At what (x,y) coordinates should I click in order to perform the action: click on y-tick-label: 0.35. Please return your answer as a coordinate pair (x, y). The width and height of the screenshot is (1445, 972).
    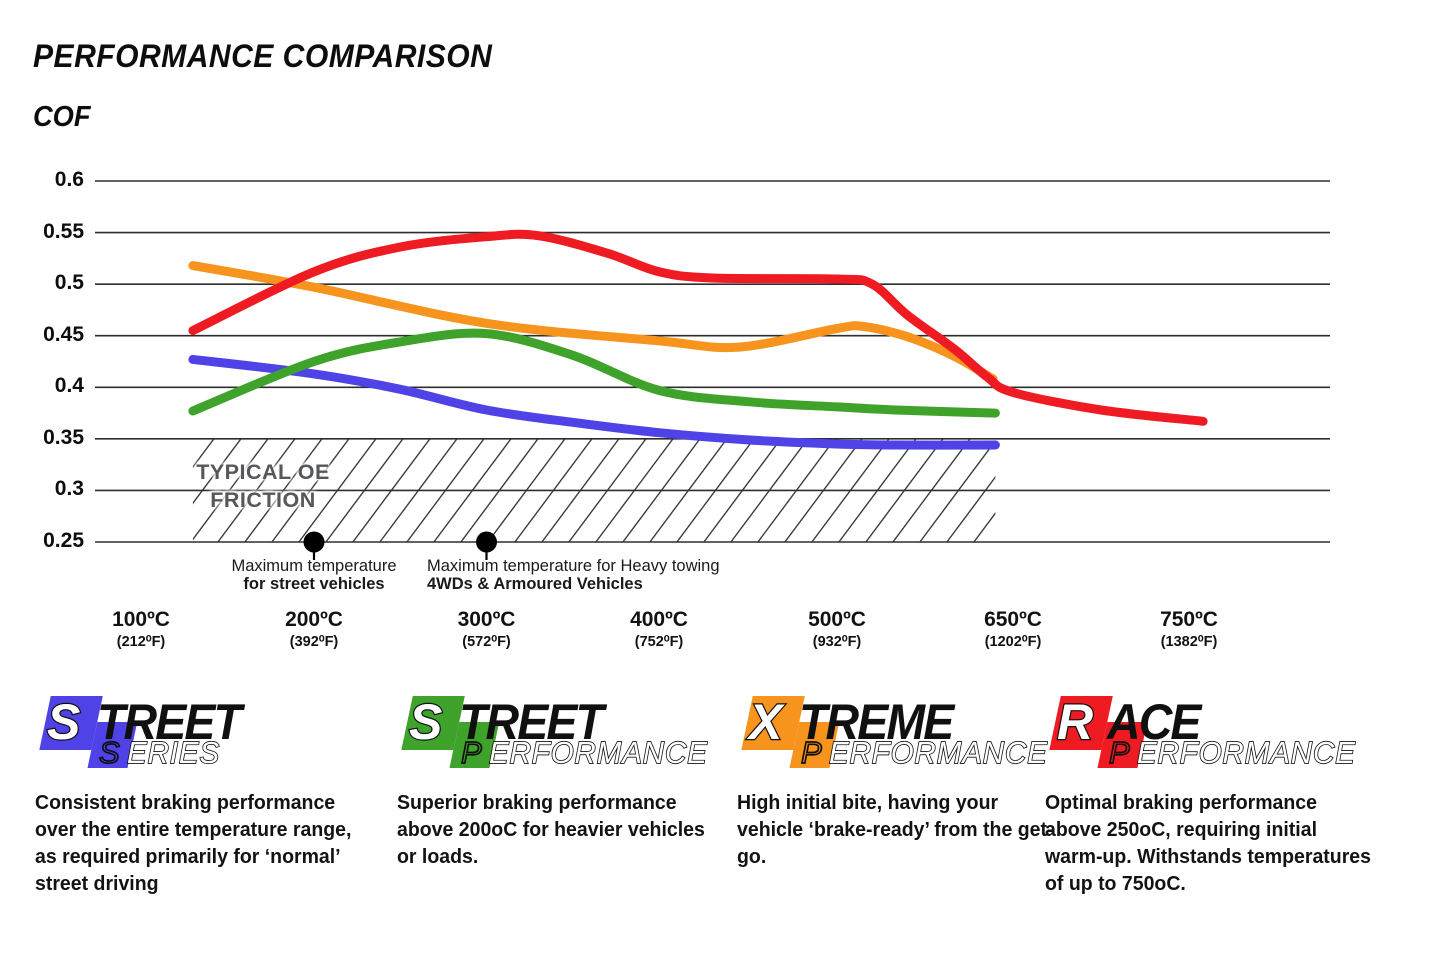
    Looking at the image, I should click on (63, 437).